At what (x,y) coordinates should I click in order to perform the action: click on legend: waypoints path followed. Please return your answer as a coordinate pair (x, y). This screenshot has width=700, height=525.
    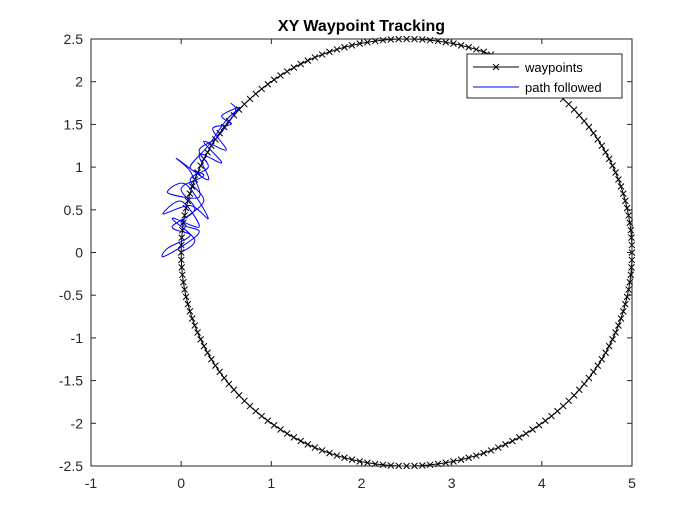
    Looking at the image, I should click on (544, 76).